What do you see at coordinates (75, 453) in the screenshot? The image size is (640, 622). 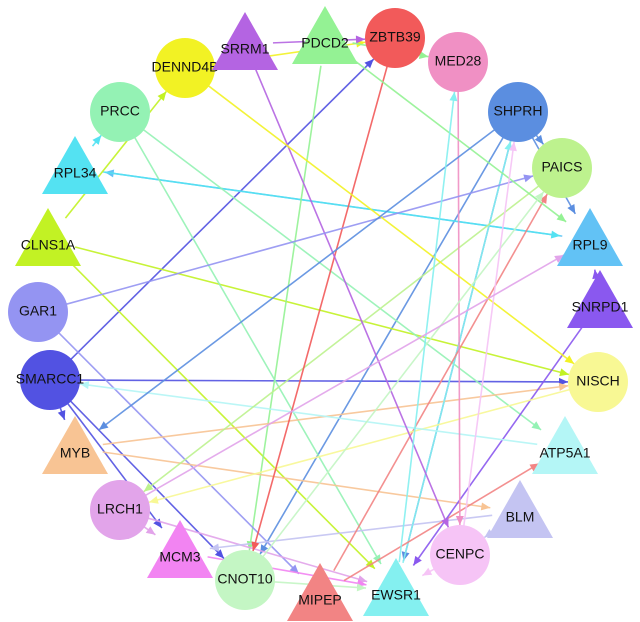 I see `node-label: MYB` at bounding box center [75, 453].